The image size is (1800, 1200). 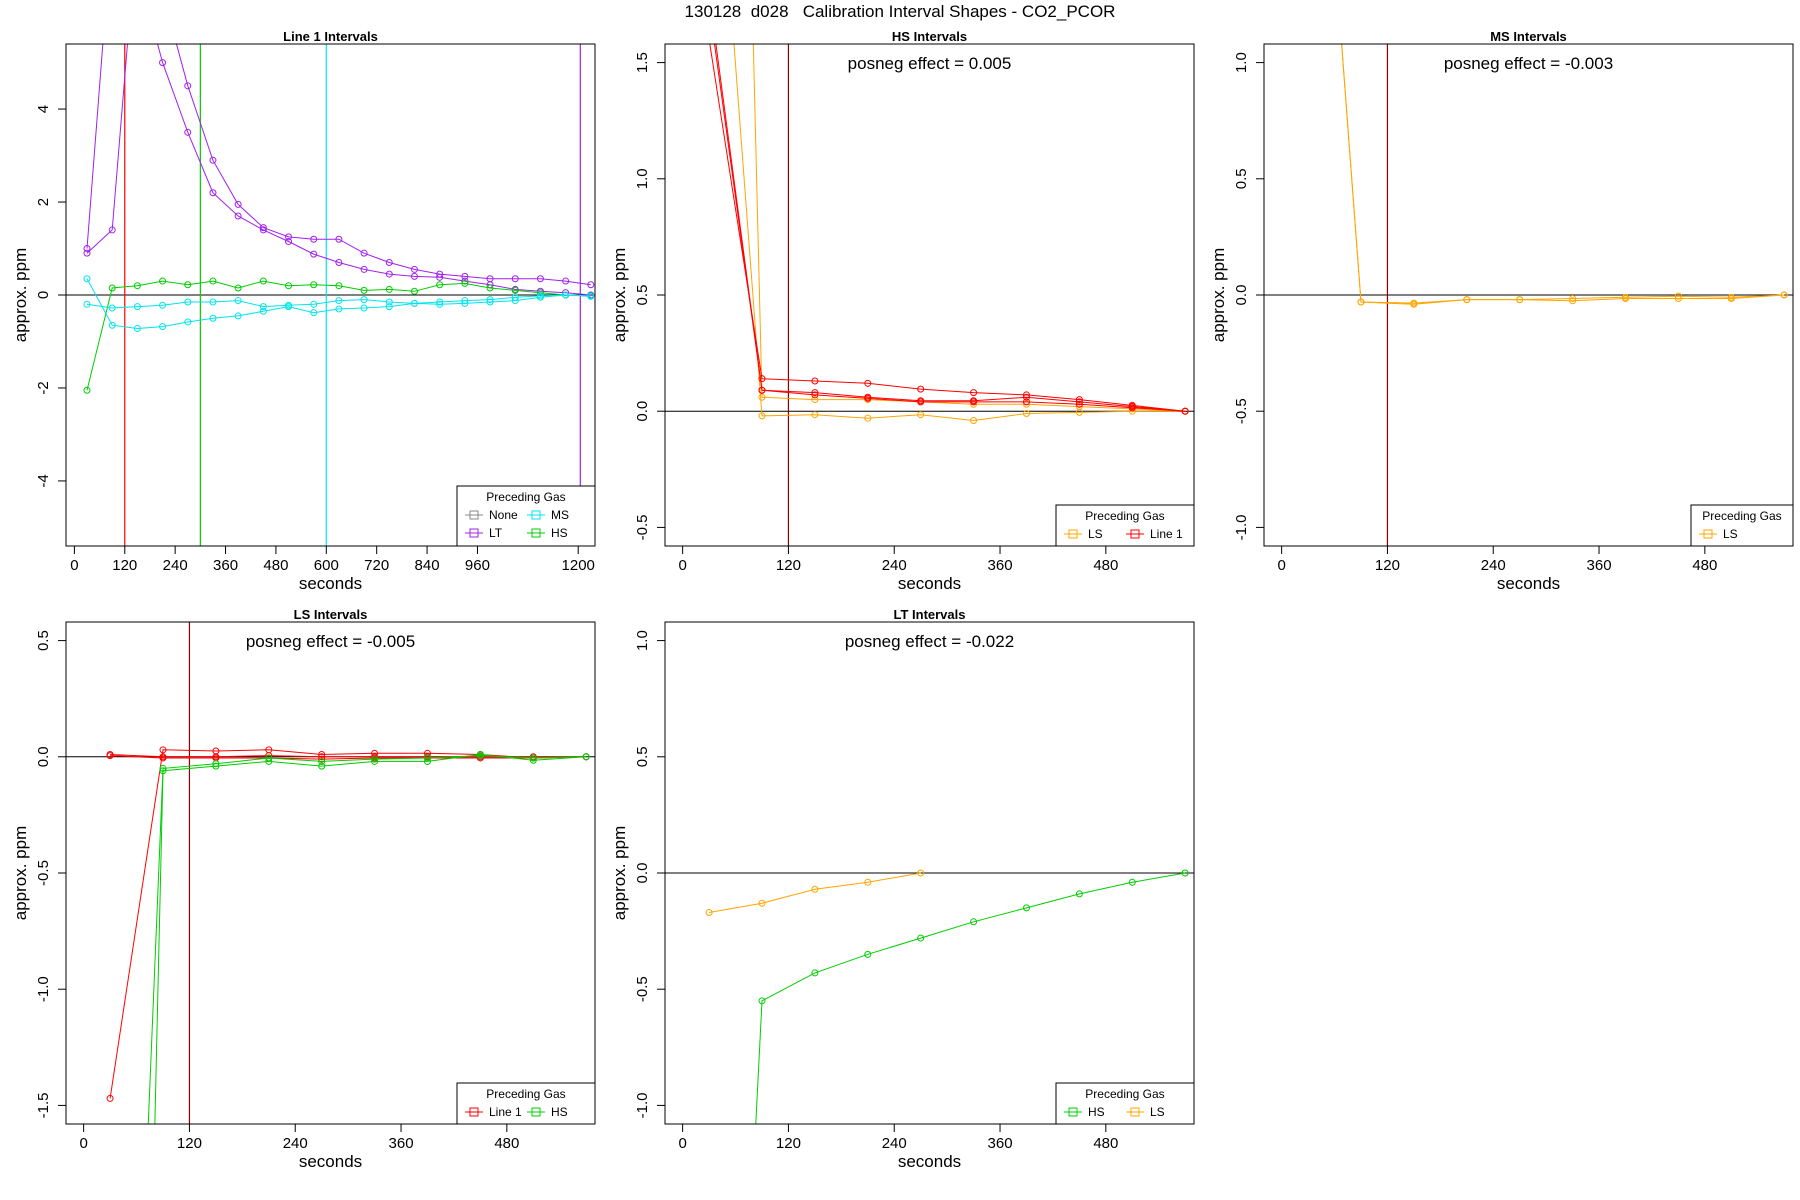 What do you see at coordinates (496, 533) in the screenshot?
I see `legend-entry-label: LT` at bounding box center [496, 533].